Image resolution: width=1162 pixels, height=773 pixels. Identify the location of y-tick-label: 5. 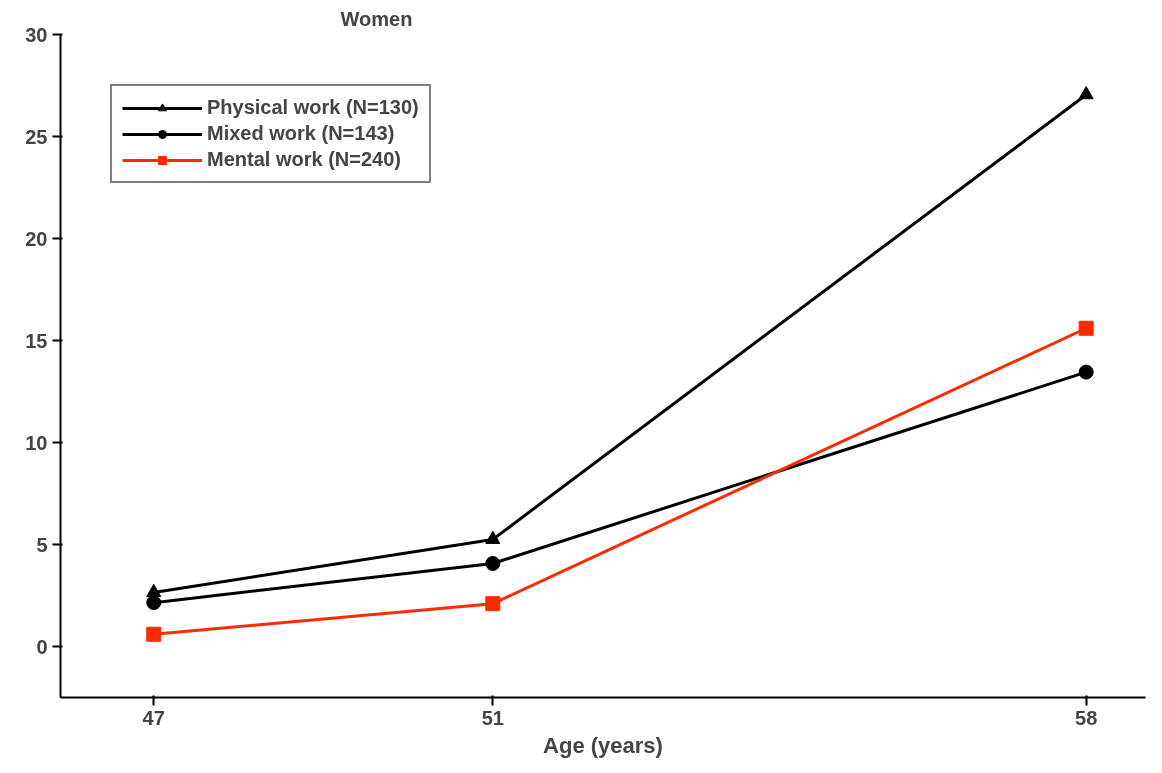
(42, 544).